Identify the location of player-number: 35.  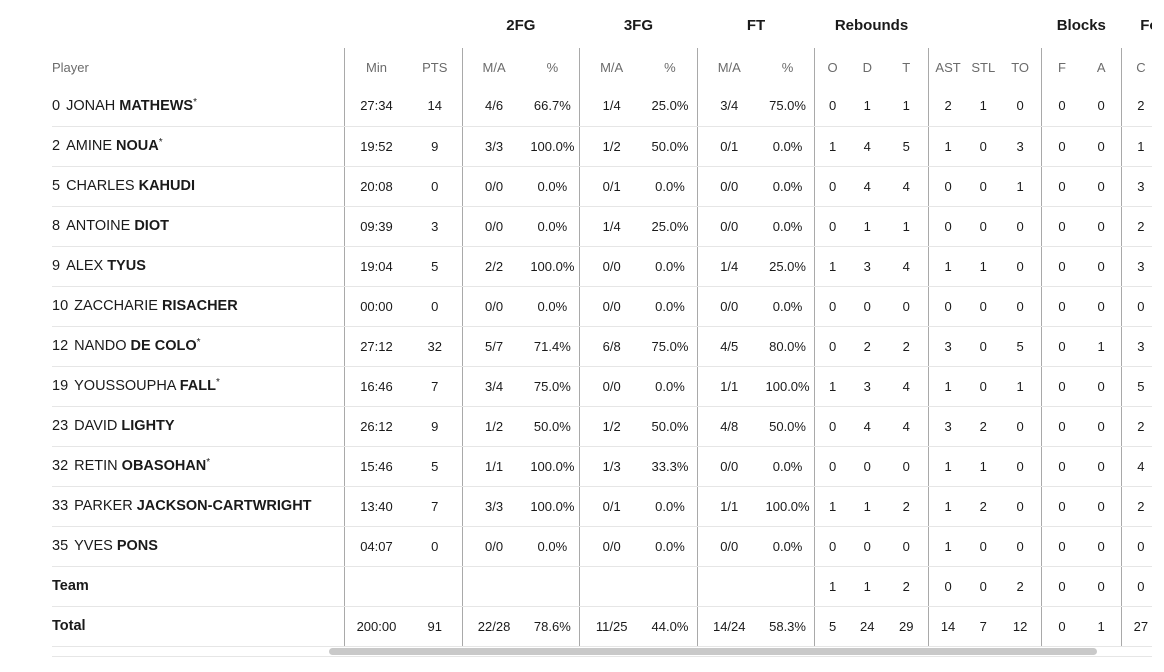
(60, 546).